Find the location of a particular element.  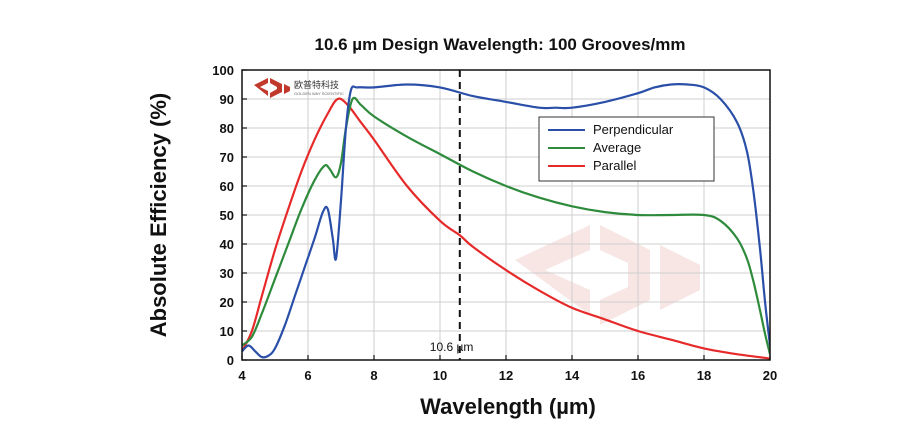

y-tick-label: 40 is located at coordinates (227, 244).